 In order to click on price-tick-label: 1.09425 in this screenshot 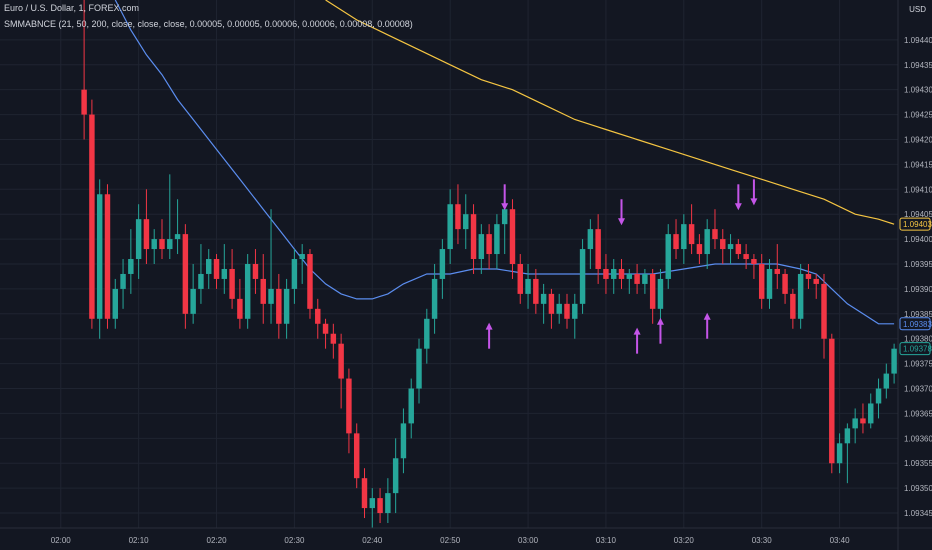, I will do `click(918, 115)`.